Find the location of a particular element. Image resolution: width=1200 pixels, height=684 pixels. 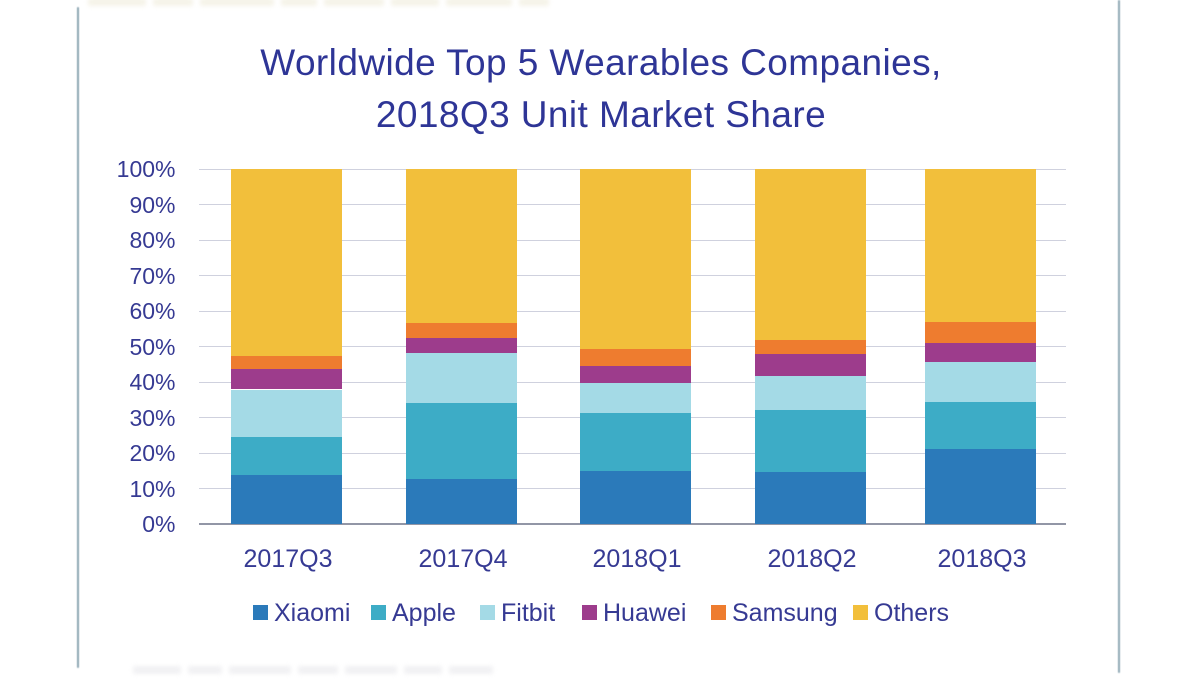

legend-label-huawei: Huawei is located at coordinates (645, 613).